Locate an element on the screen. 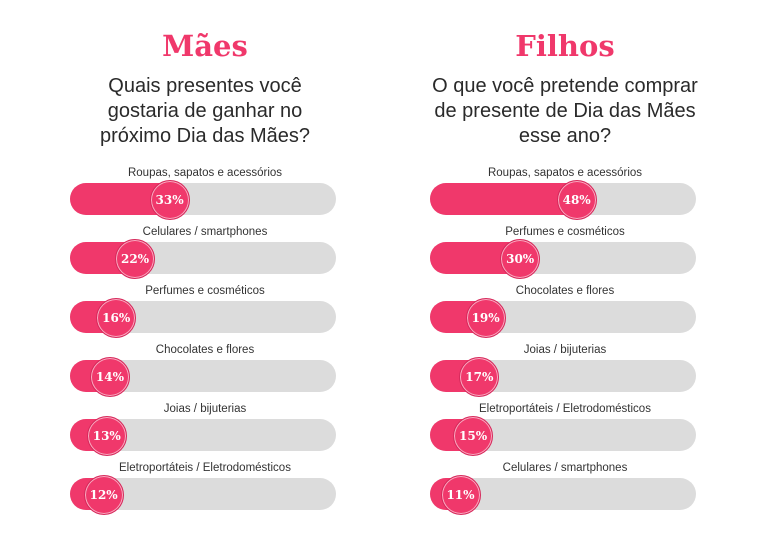 This screenshot has height=546, width=768. bar-track: 48% is located at coordinates (563, 200).